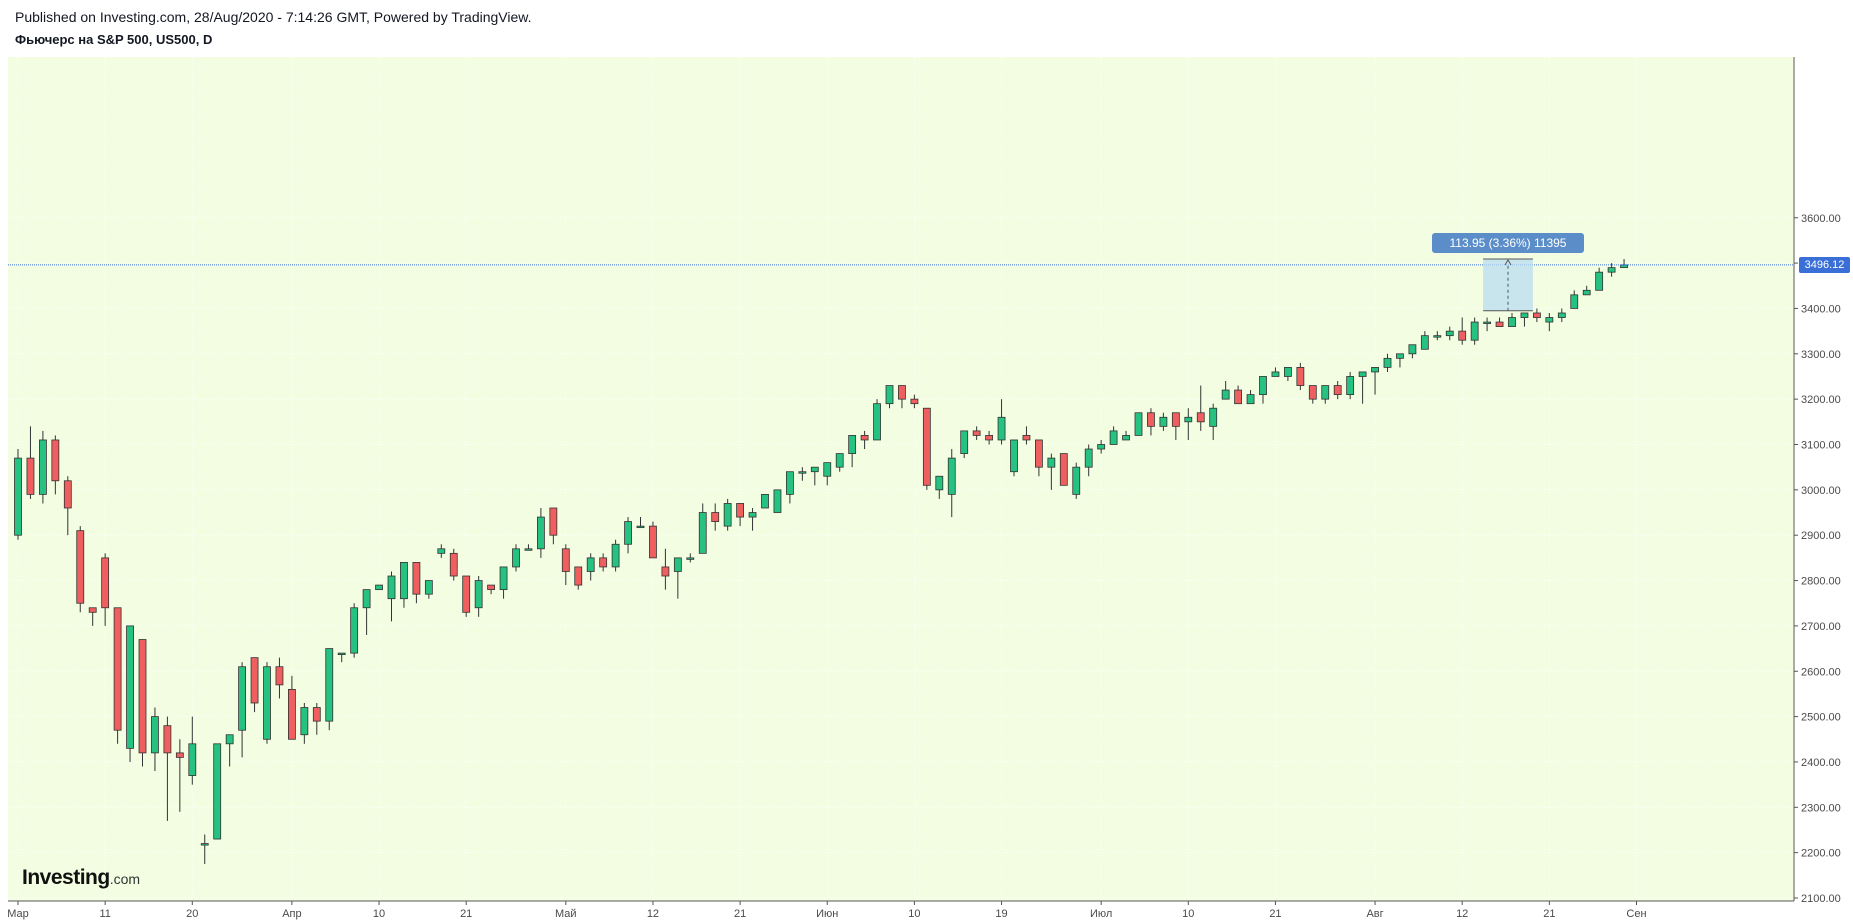  I want to click on x-tick-label: 10, so click(914, 914).